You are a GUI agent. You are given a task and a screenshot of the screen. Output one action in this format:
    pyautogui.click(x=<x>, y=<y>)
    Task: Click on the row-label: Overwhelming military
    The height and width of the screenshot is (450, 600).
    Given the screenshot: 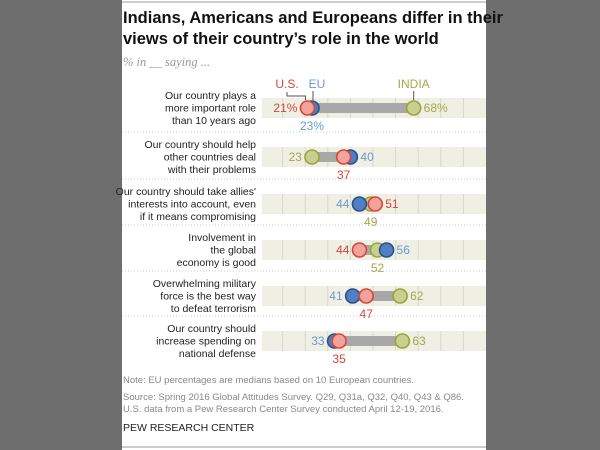 What is the action you would take?
    pyautogui.click(x=205, y=284)
    